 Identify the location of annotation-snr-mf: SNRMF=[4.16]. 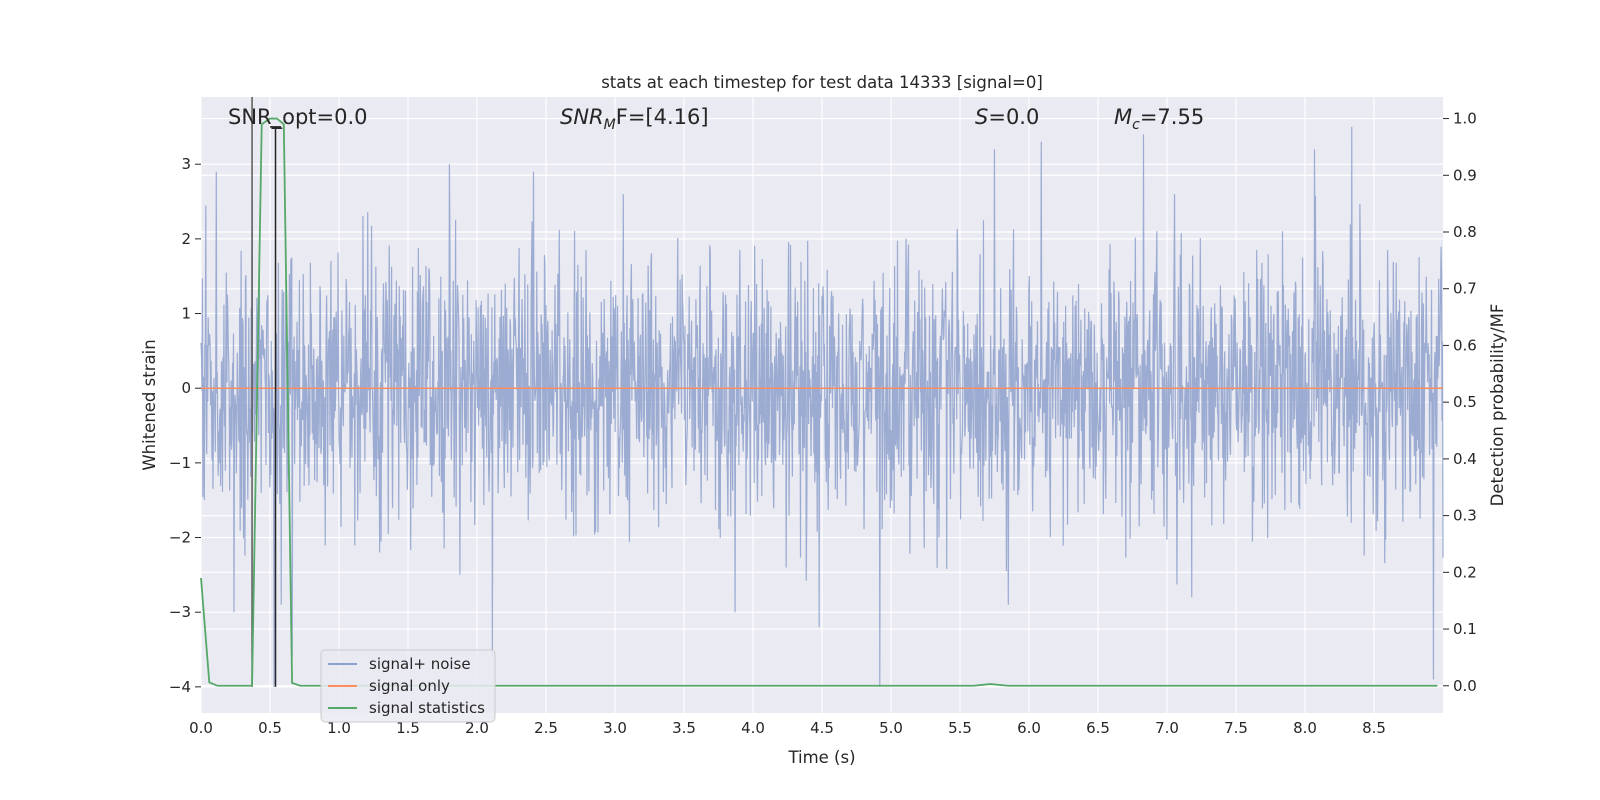
(634, 119).